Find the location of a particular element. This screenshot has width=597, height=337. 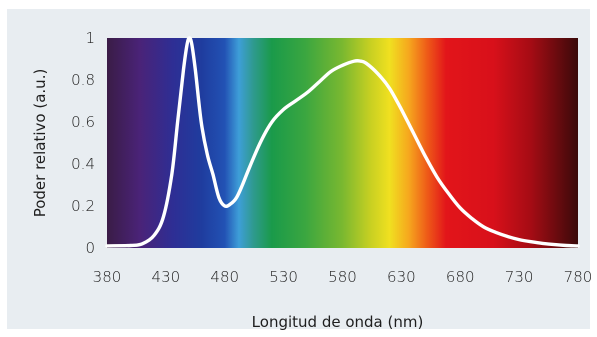

y-tick-label: 0.6 is located at coordinates (83, 122).